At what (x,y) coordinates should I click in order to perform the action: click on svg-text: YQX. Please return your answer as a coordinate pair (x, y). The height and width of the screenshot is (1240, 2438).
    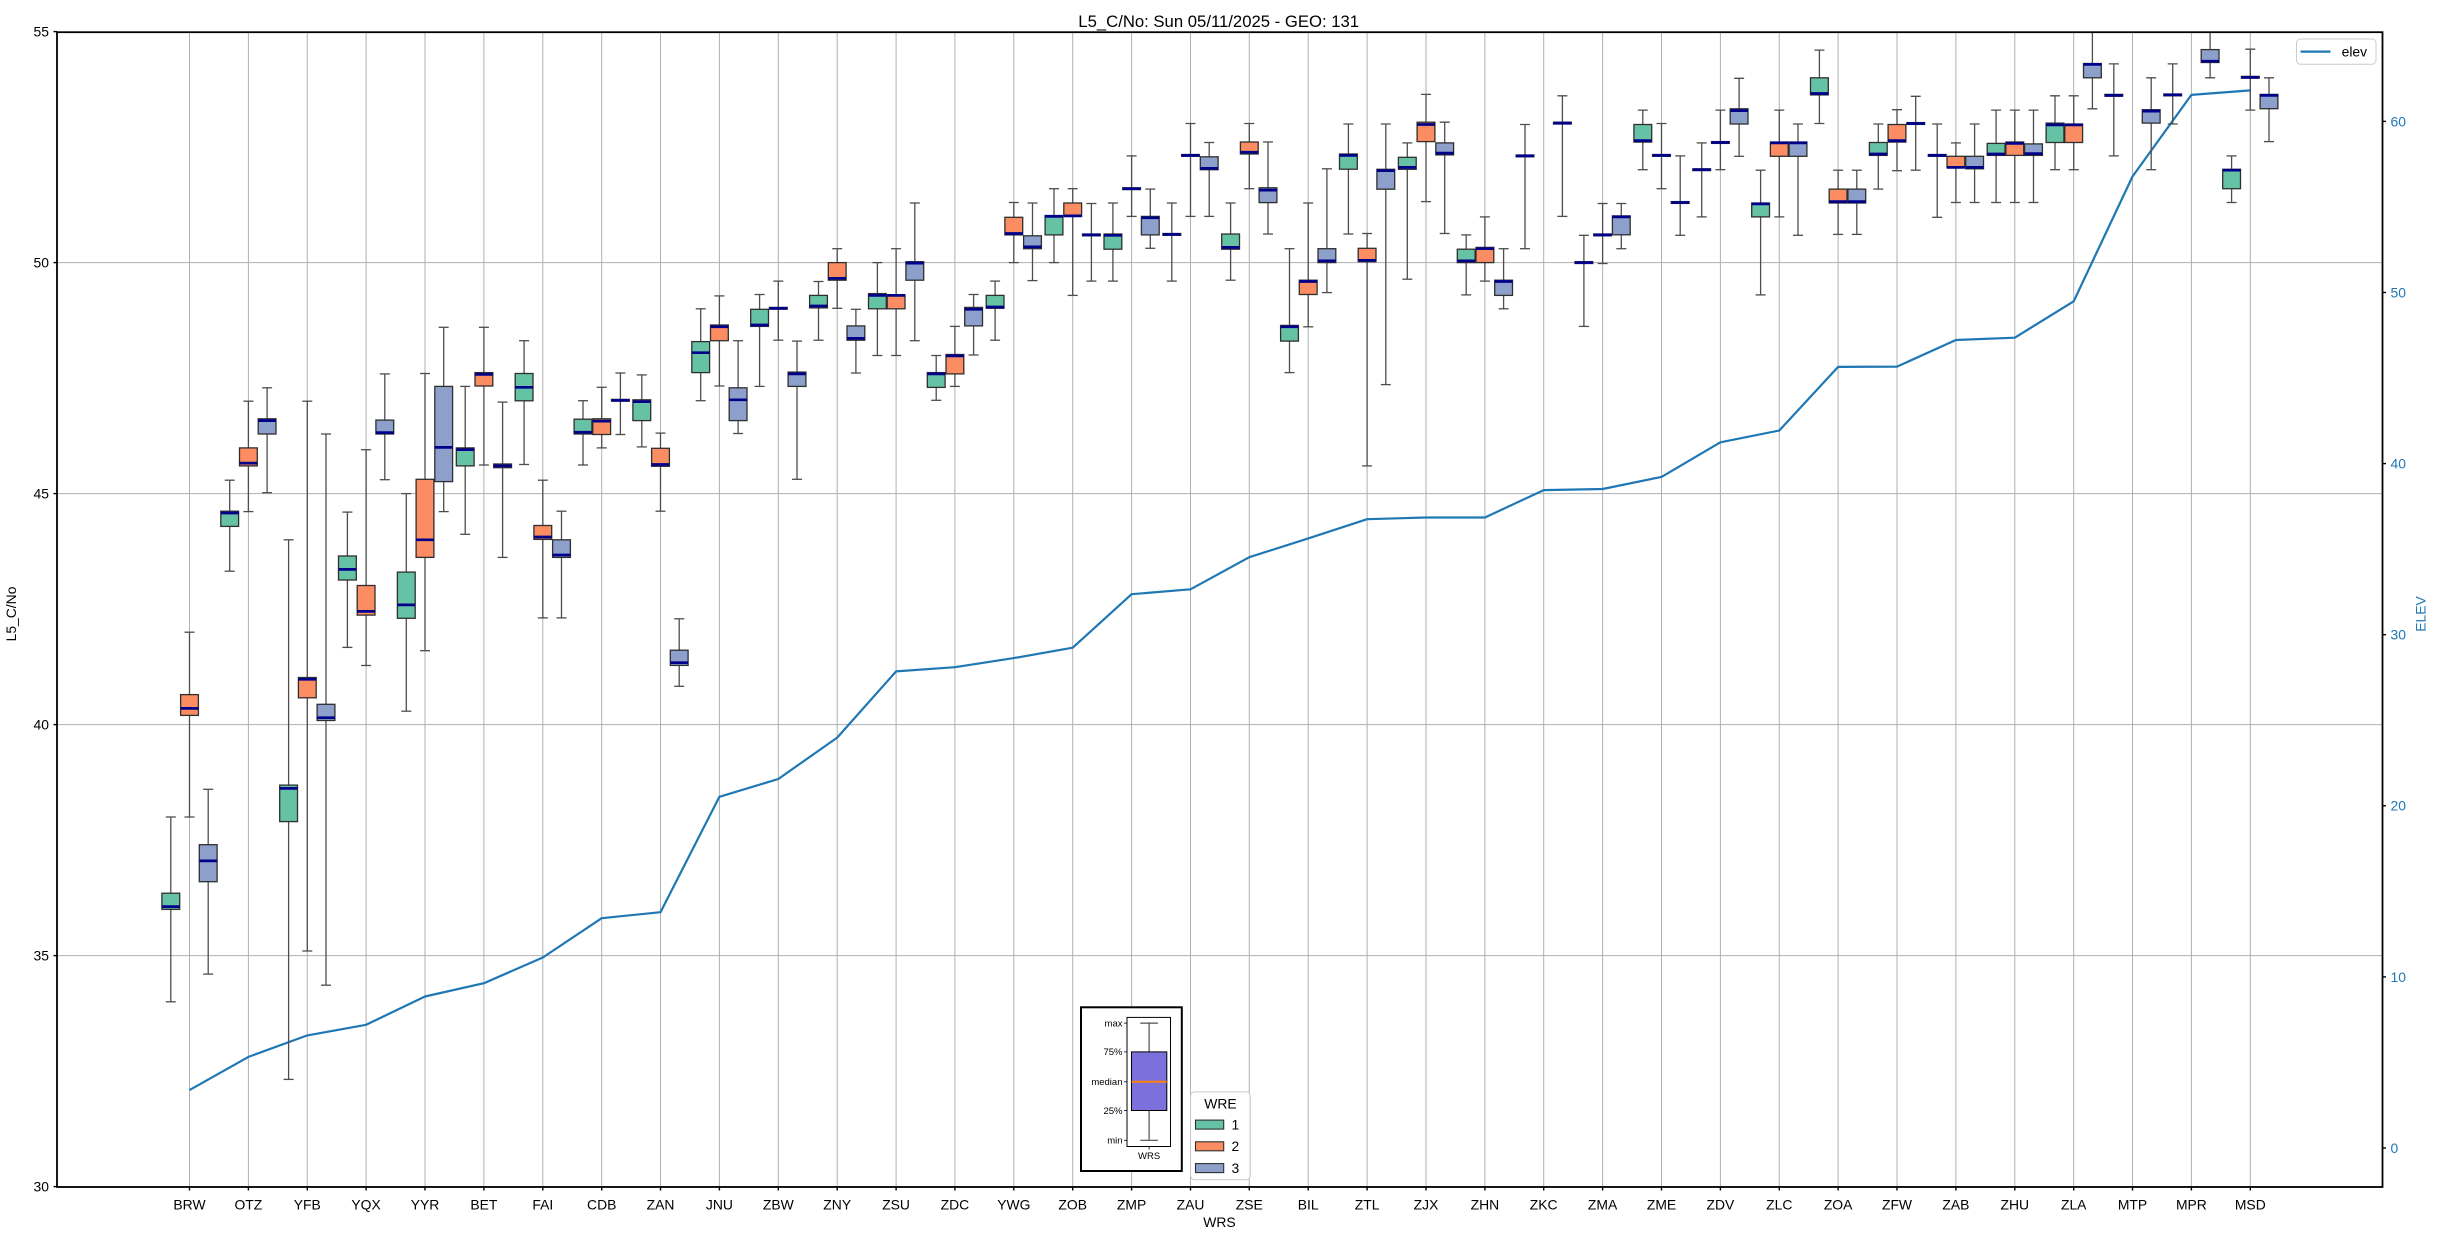
    Looking at the image, I should click on (365, 1205).